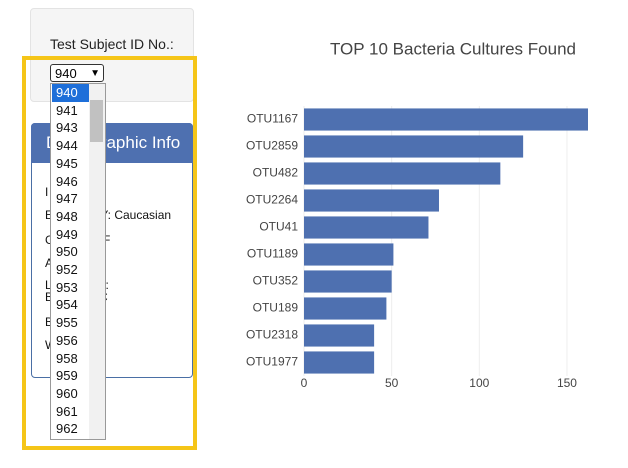  What do you see at coordinates (96, 121) in the screenshot?
I see `scroll-thumb` at bounding box center [96, 121].